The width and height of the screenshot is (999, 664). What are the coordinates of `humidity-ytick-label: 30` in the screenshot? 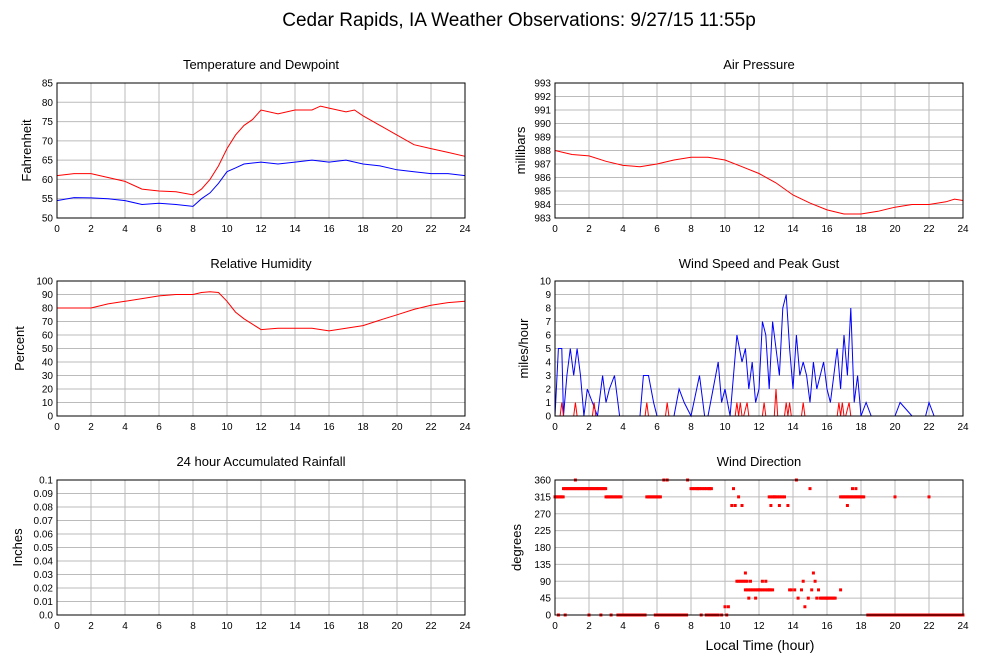 It's located at (48, 376).